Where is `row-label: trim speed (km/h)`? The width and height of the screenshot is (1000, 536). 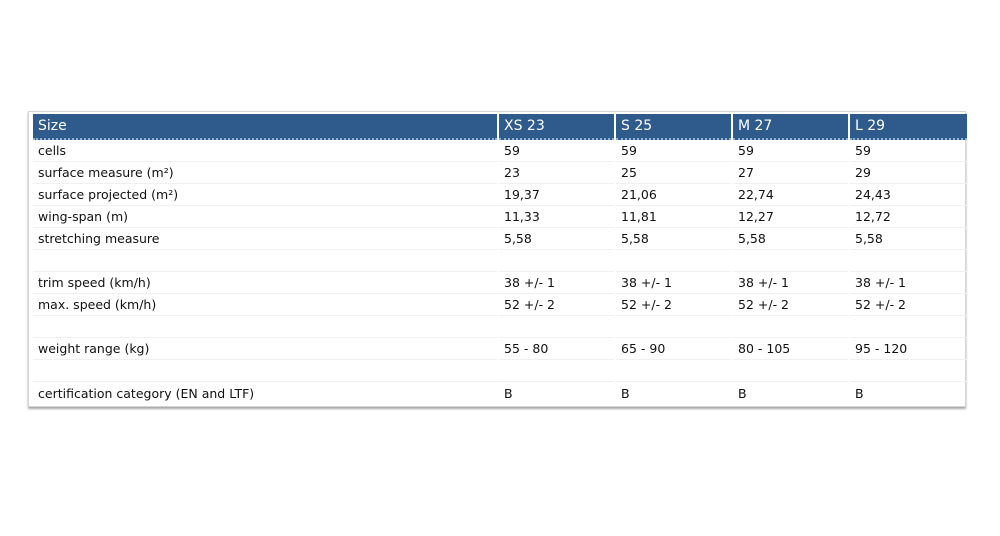 row-label: trim speed (km/h) is located at coordinates (265, 283).